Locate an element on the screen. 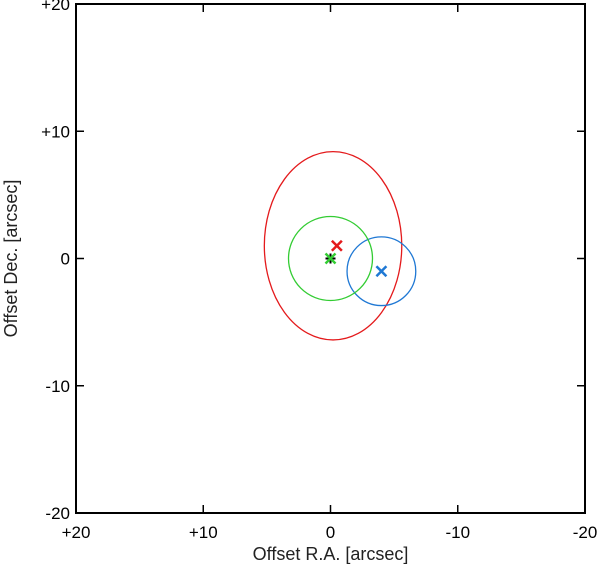 Image resolution: width=600 pixels, height=568 pixels. y-tick-label: 0 is located at coordinates (65, 259).